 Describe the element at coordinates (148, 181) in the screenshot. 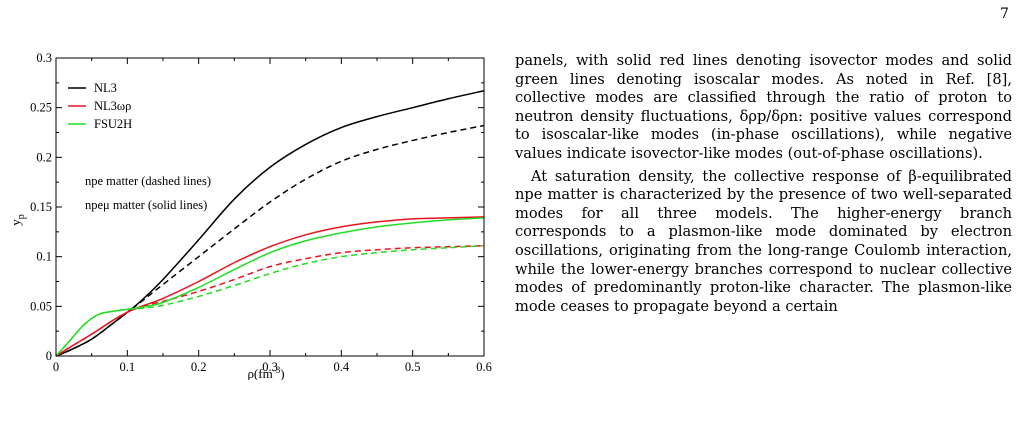

I see `annotation-npe: npe matter (dashed lines)` at that location.